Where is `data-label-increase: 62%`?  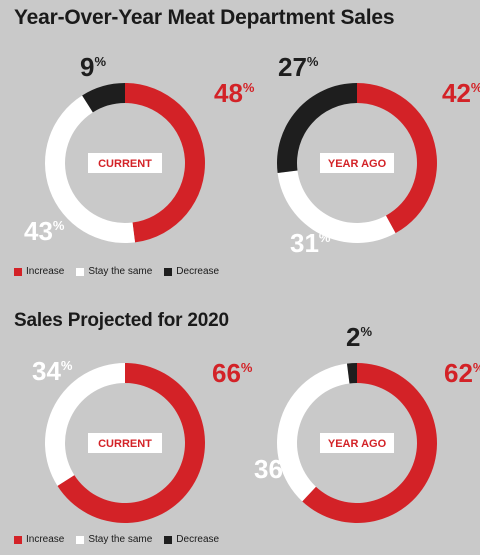
data-label-increase: 62% is located at coordinates (462, 373).